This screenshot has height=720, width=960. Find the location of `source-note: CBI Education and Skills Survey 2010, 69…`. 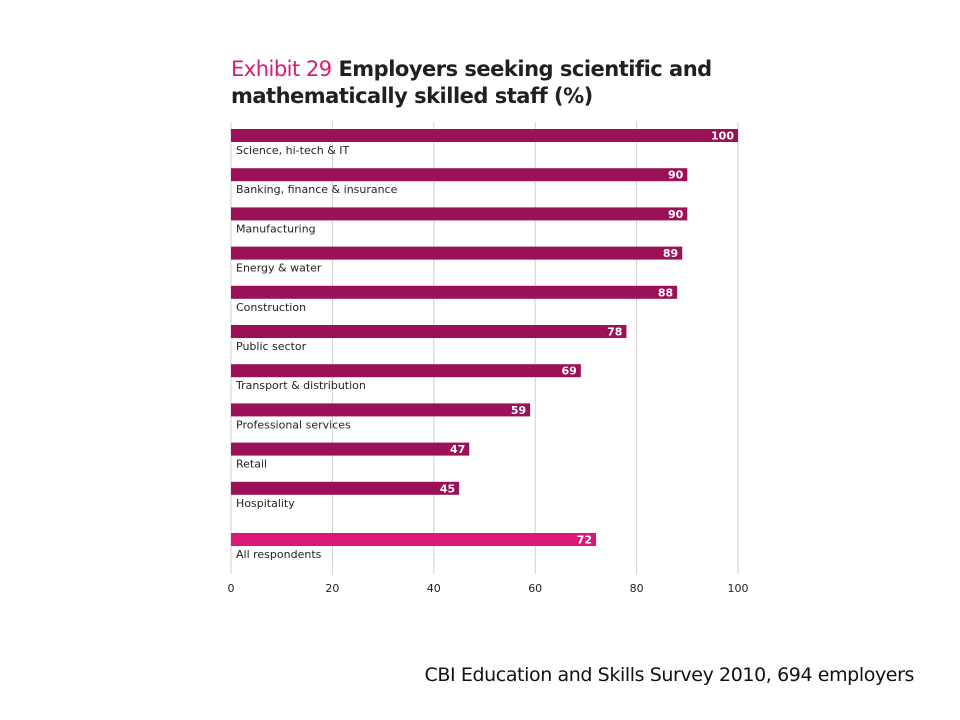

source-note: CBI Education and Skills Survey 2010, 69… is located at coordinates (669, 675).